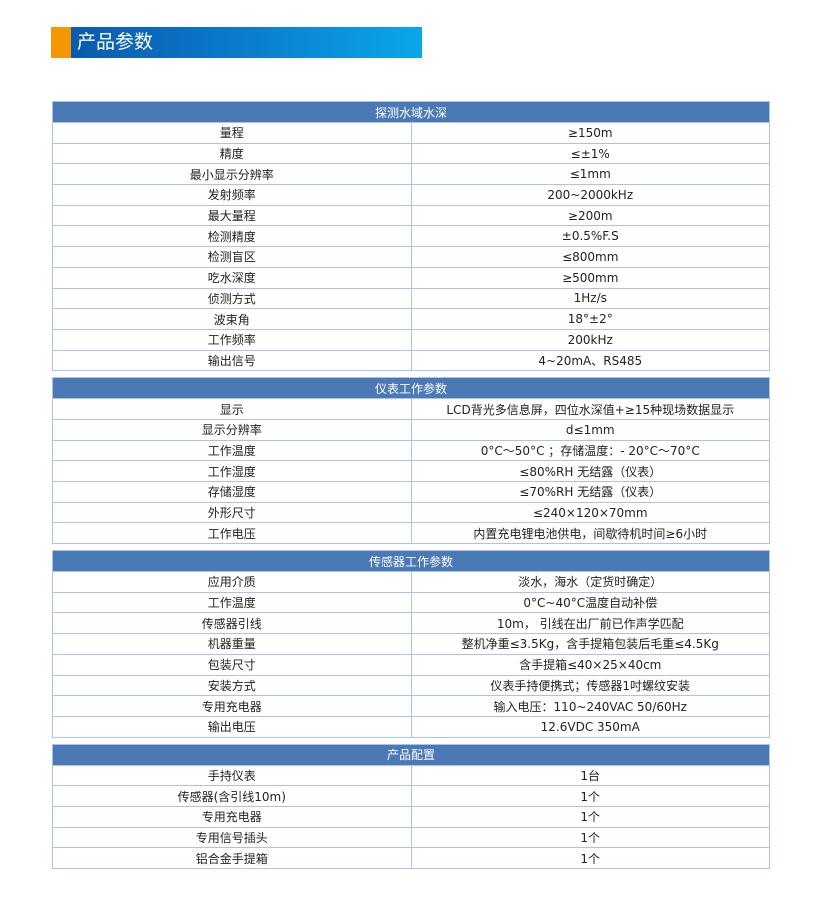 Image resolution: width=827 pixels, height=910 pixels. Describe the element at coordinates (232, 174) in the screenshot. I see `spec-label: 最小显示分辨率` at that location.